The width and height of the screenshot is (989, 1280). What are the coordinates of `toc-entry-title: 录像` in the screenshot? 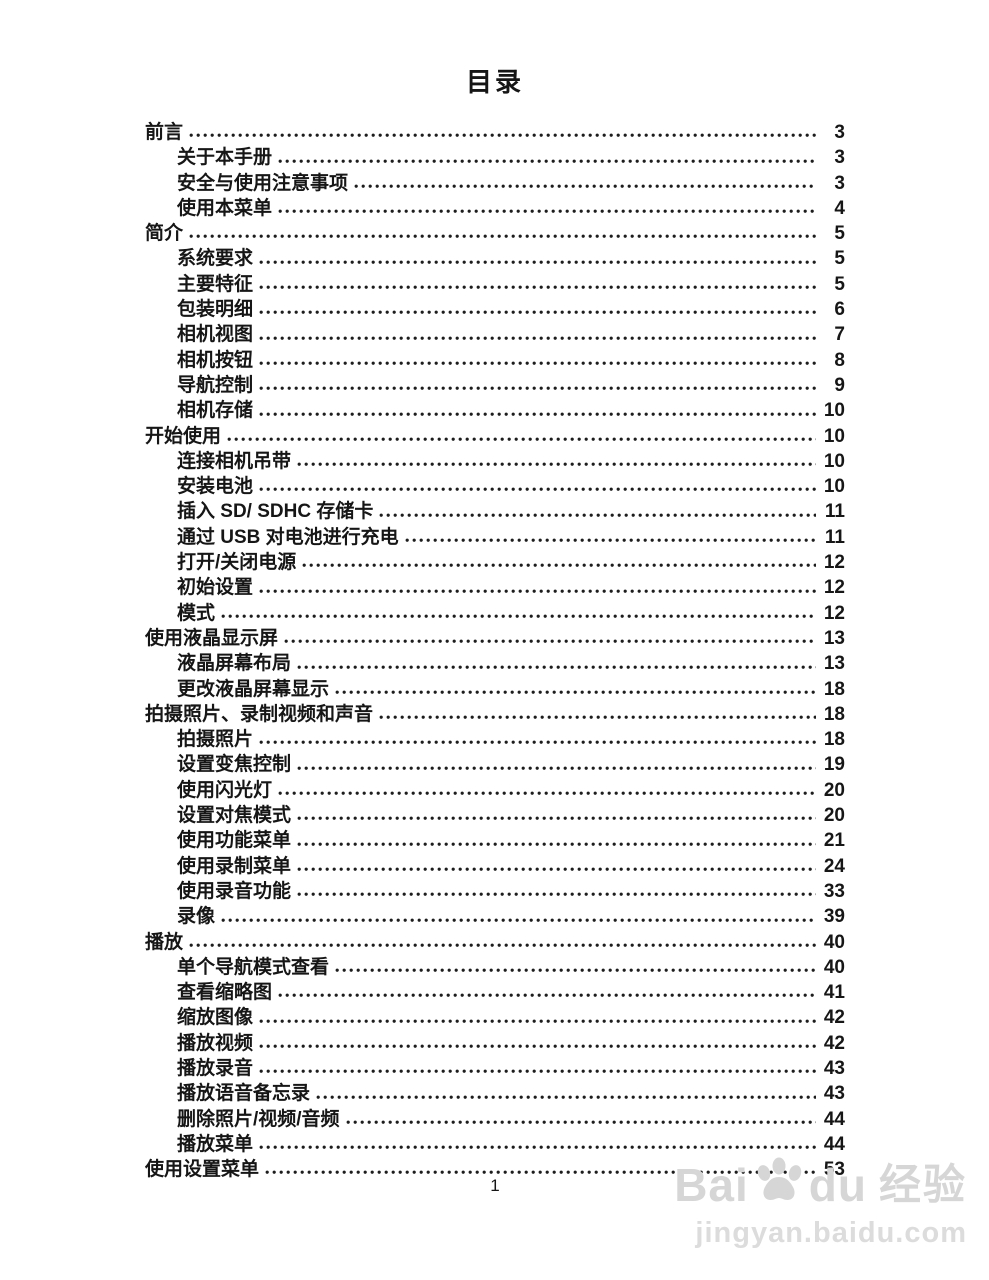 It's located at (196, 917).